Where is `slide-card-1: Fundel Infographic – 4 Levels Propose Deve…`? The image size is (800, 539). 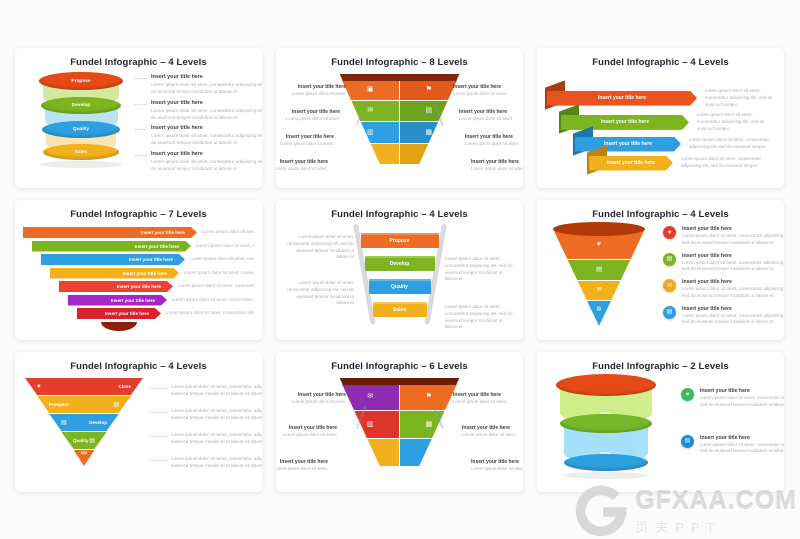 slide-card-1: Fundel Infographic – 4 Levels Propose Deve… is located at coordinates (138, 118).